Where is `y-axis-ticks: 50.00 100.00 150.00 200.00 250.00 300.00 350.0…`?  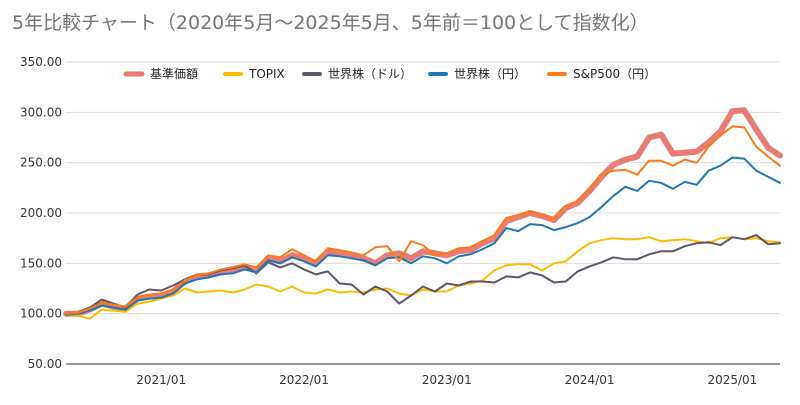 y-axis-ticks: 50.00 100.00 150.00 200.00 250.00 300.00 350.0… is located at coordinates (41, 213).